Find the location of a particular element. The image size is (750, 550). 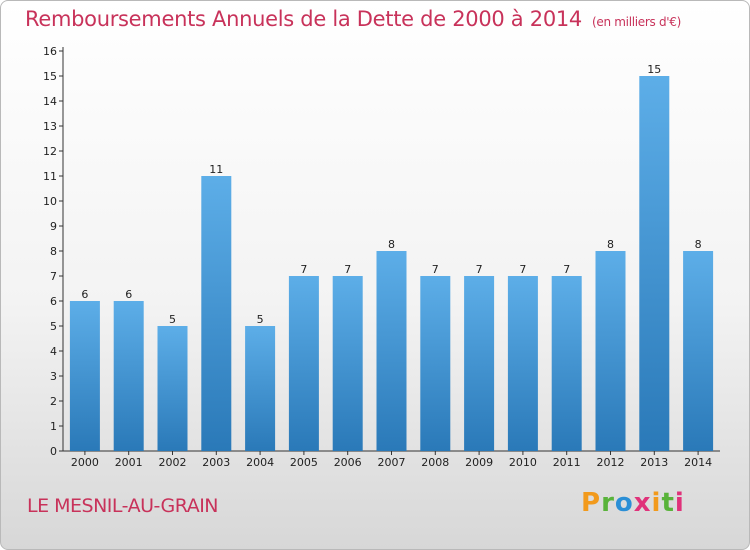

y-tick-label: 9 is located at coordinates (53, 226).